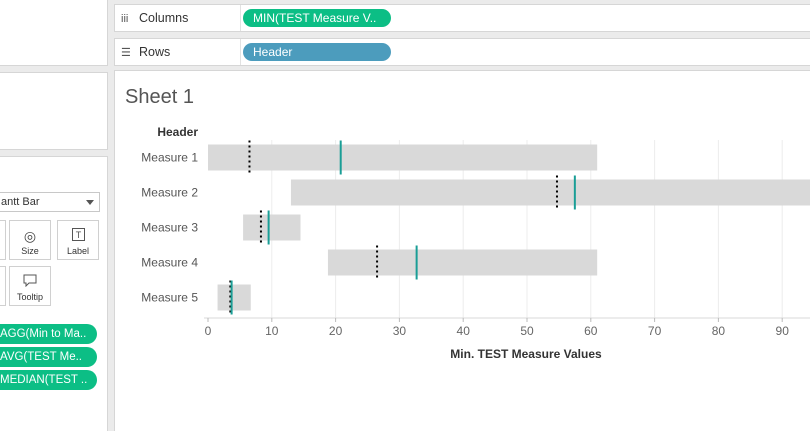 The width and height of the screenshot is (810, 431). What do you see at coordinates (783, 331) in the screenshot?
I see `x-tick-label: 90` at bounding box center [783, 331].